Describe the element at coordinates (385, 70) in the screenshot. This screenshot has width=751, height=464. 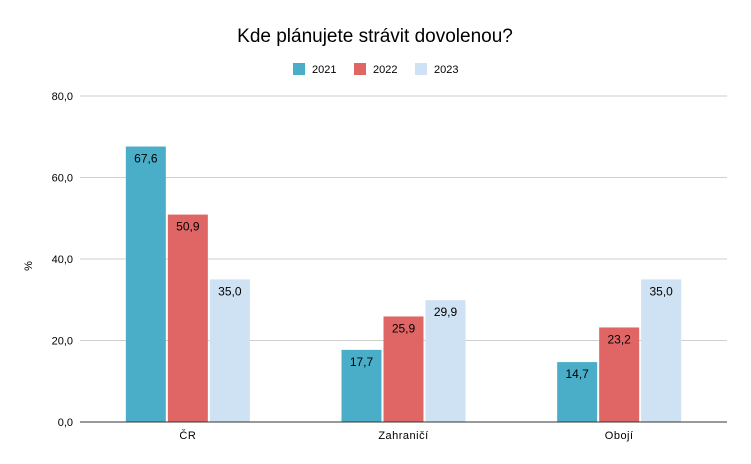
I see `legend-label: 2022` at that location.